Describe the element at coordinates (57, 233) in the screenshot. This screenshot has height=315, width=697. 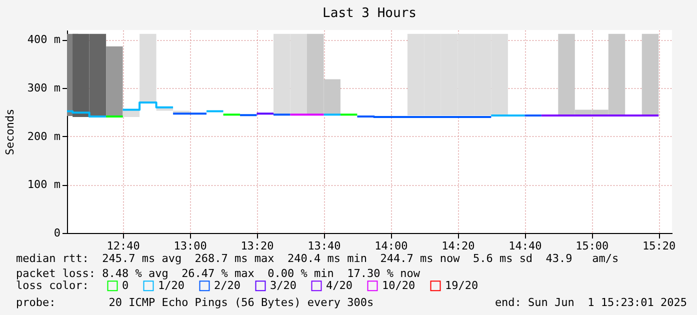
I see `y-tick-label: 0` at that location.